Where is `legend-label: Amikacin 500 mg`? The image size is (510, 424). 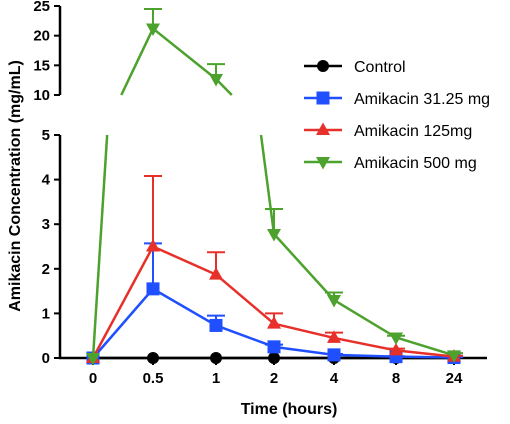
legend-label: Amikacin 500 mg is located at coordinates (415, 163).